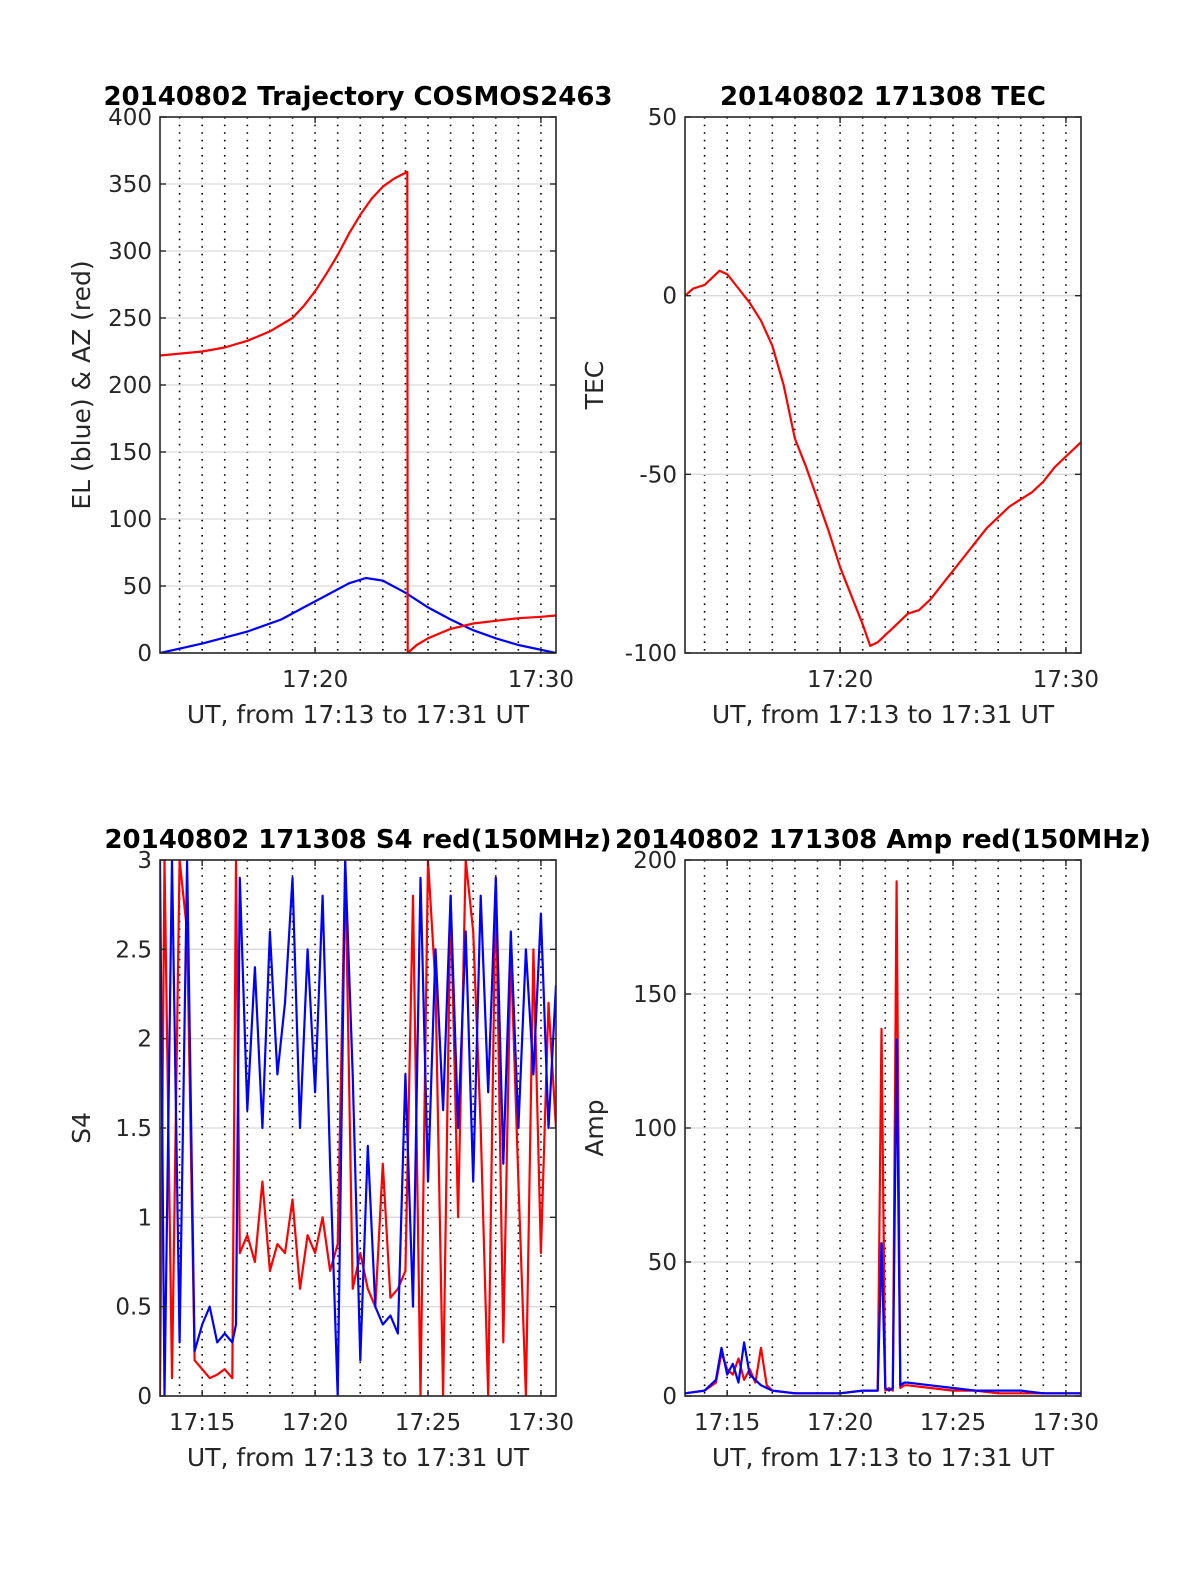 The width and height of the screenshot is (1200, 1575). Describe the element at coordinates (953, 1423) in the screenshot. I see `amp-xtick-label: 17:25` at that location.